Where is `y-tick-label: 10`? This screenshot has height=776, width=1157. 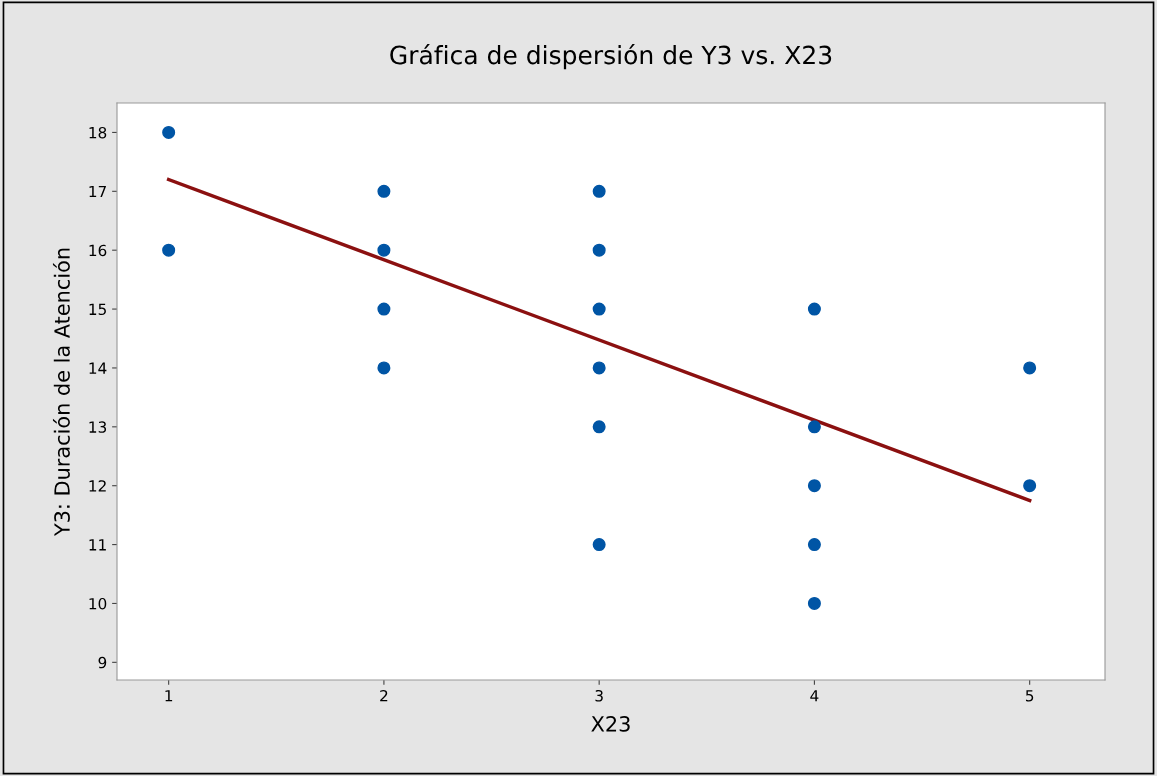 y-tick-label: 10 is located at coordinates (98, 603).